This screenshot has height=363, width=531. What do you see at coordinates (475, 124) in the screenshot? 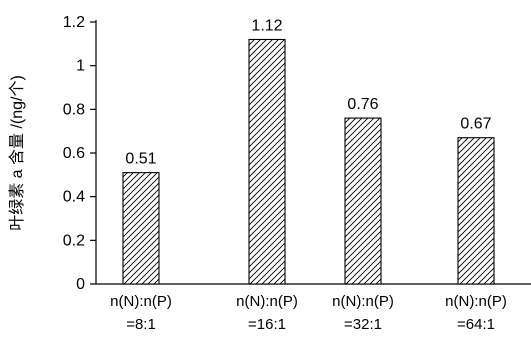
I see `bar-value-label: 0.67` at bounding box center [475, 124].